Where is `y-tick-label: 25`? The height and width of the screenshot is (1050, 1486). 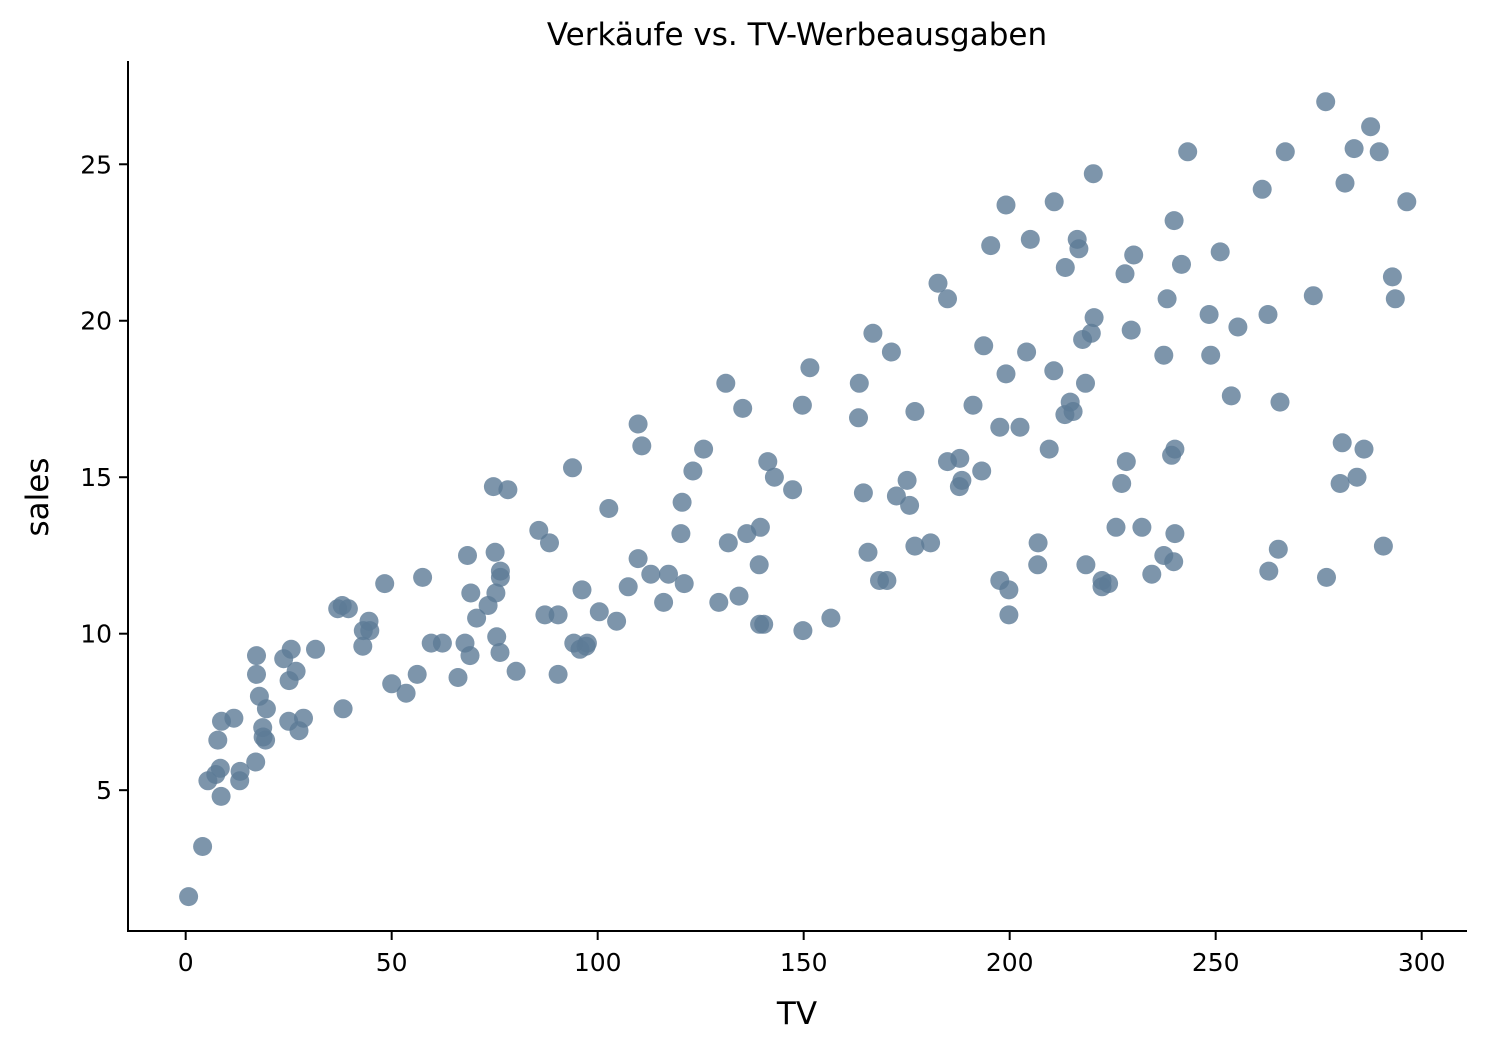
y-tick-label: 25 is located at coordinates (96, 164).